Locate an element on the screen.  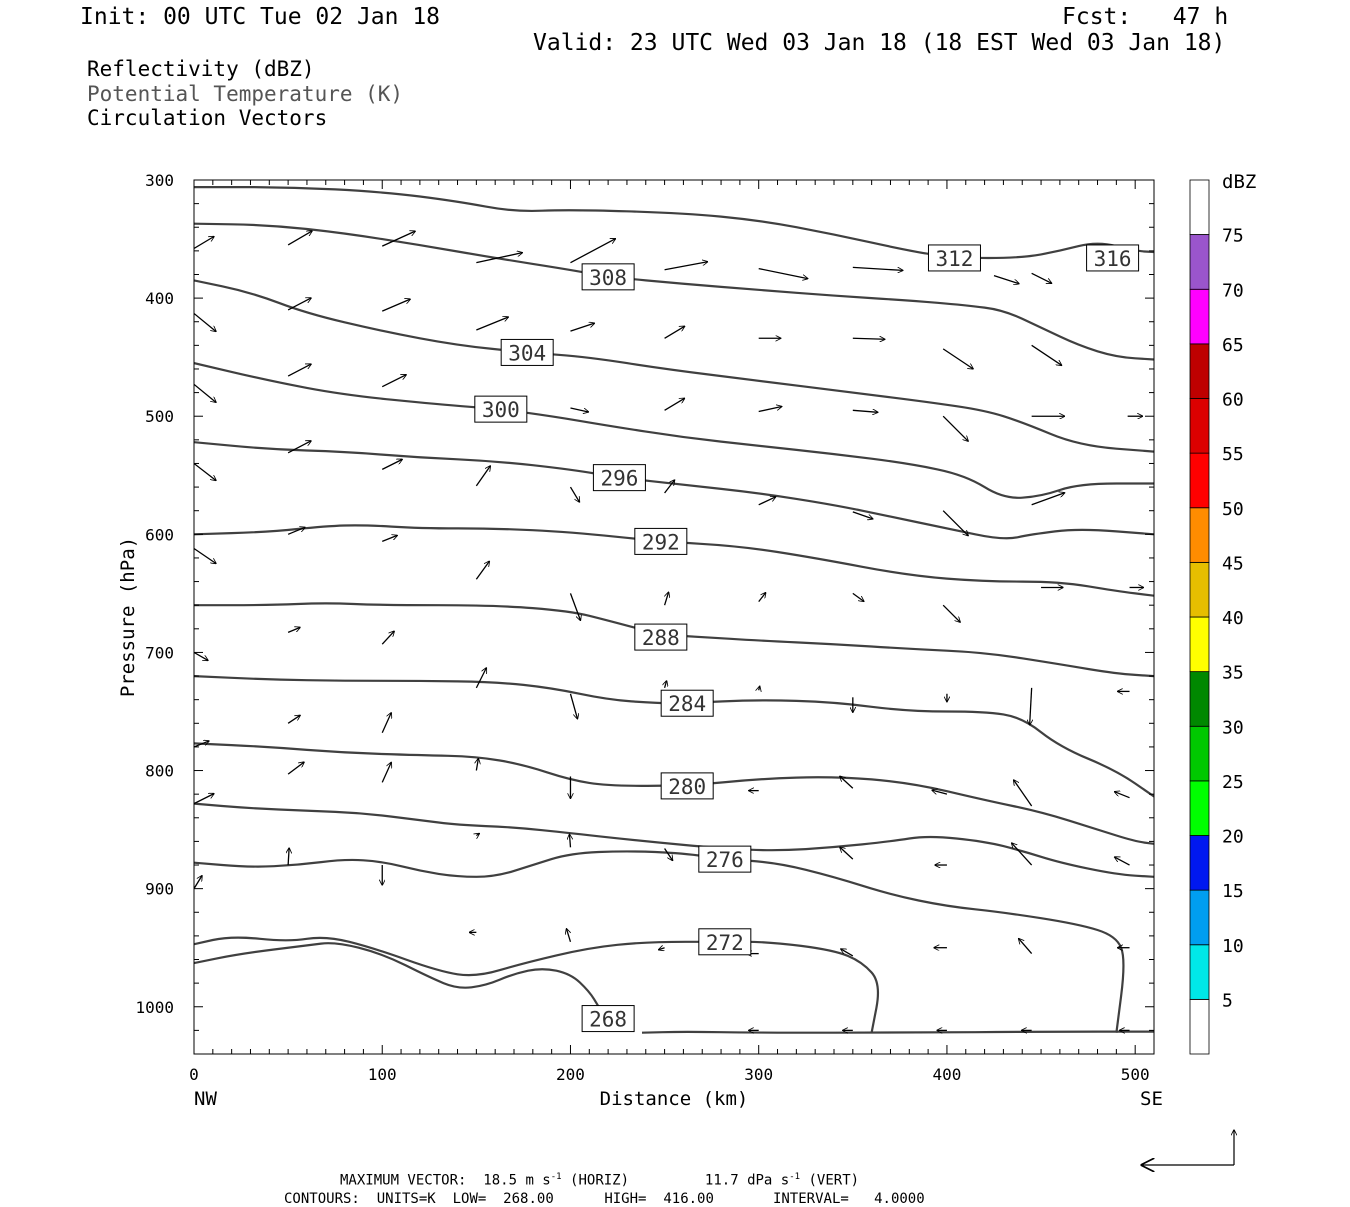
y-tick-label-500: 500 is located at coordinates (159, 416).